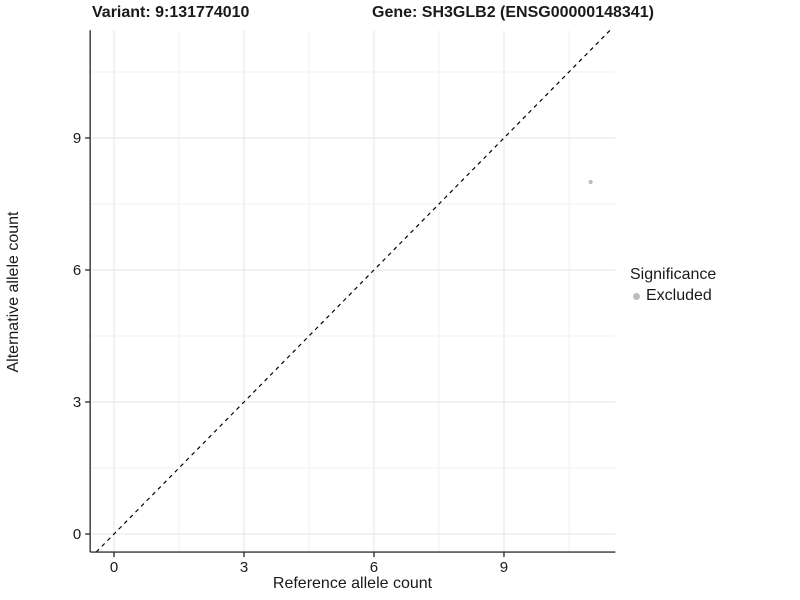 This screenshot has width=800, height=600. What do you see at coordinates (679, 295) in the screenshot?
I see `legend-item-label: Excluded` at bounding box center [679, 295].